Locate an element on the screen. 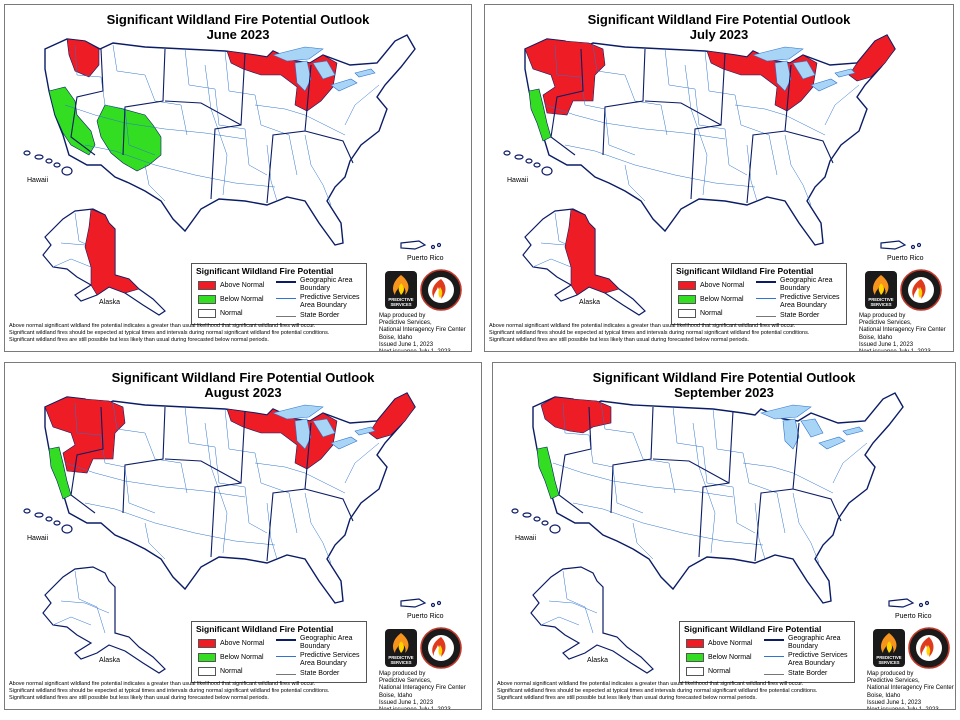  alaska-outline is located at coordinates (592, 620).